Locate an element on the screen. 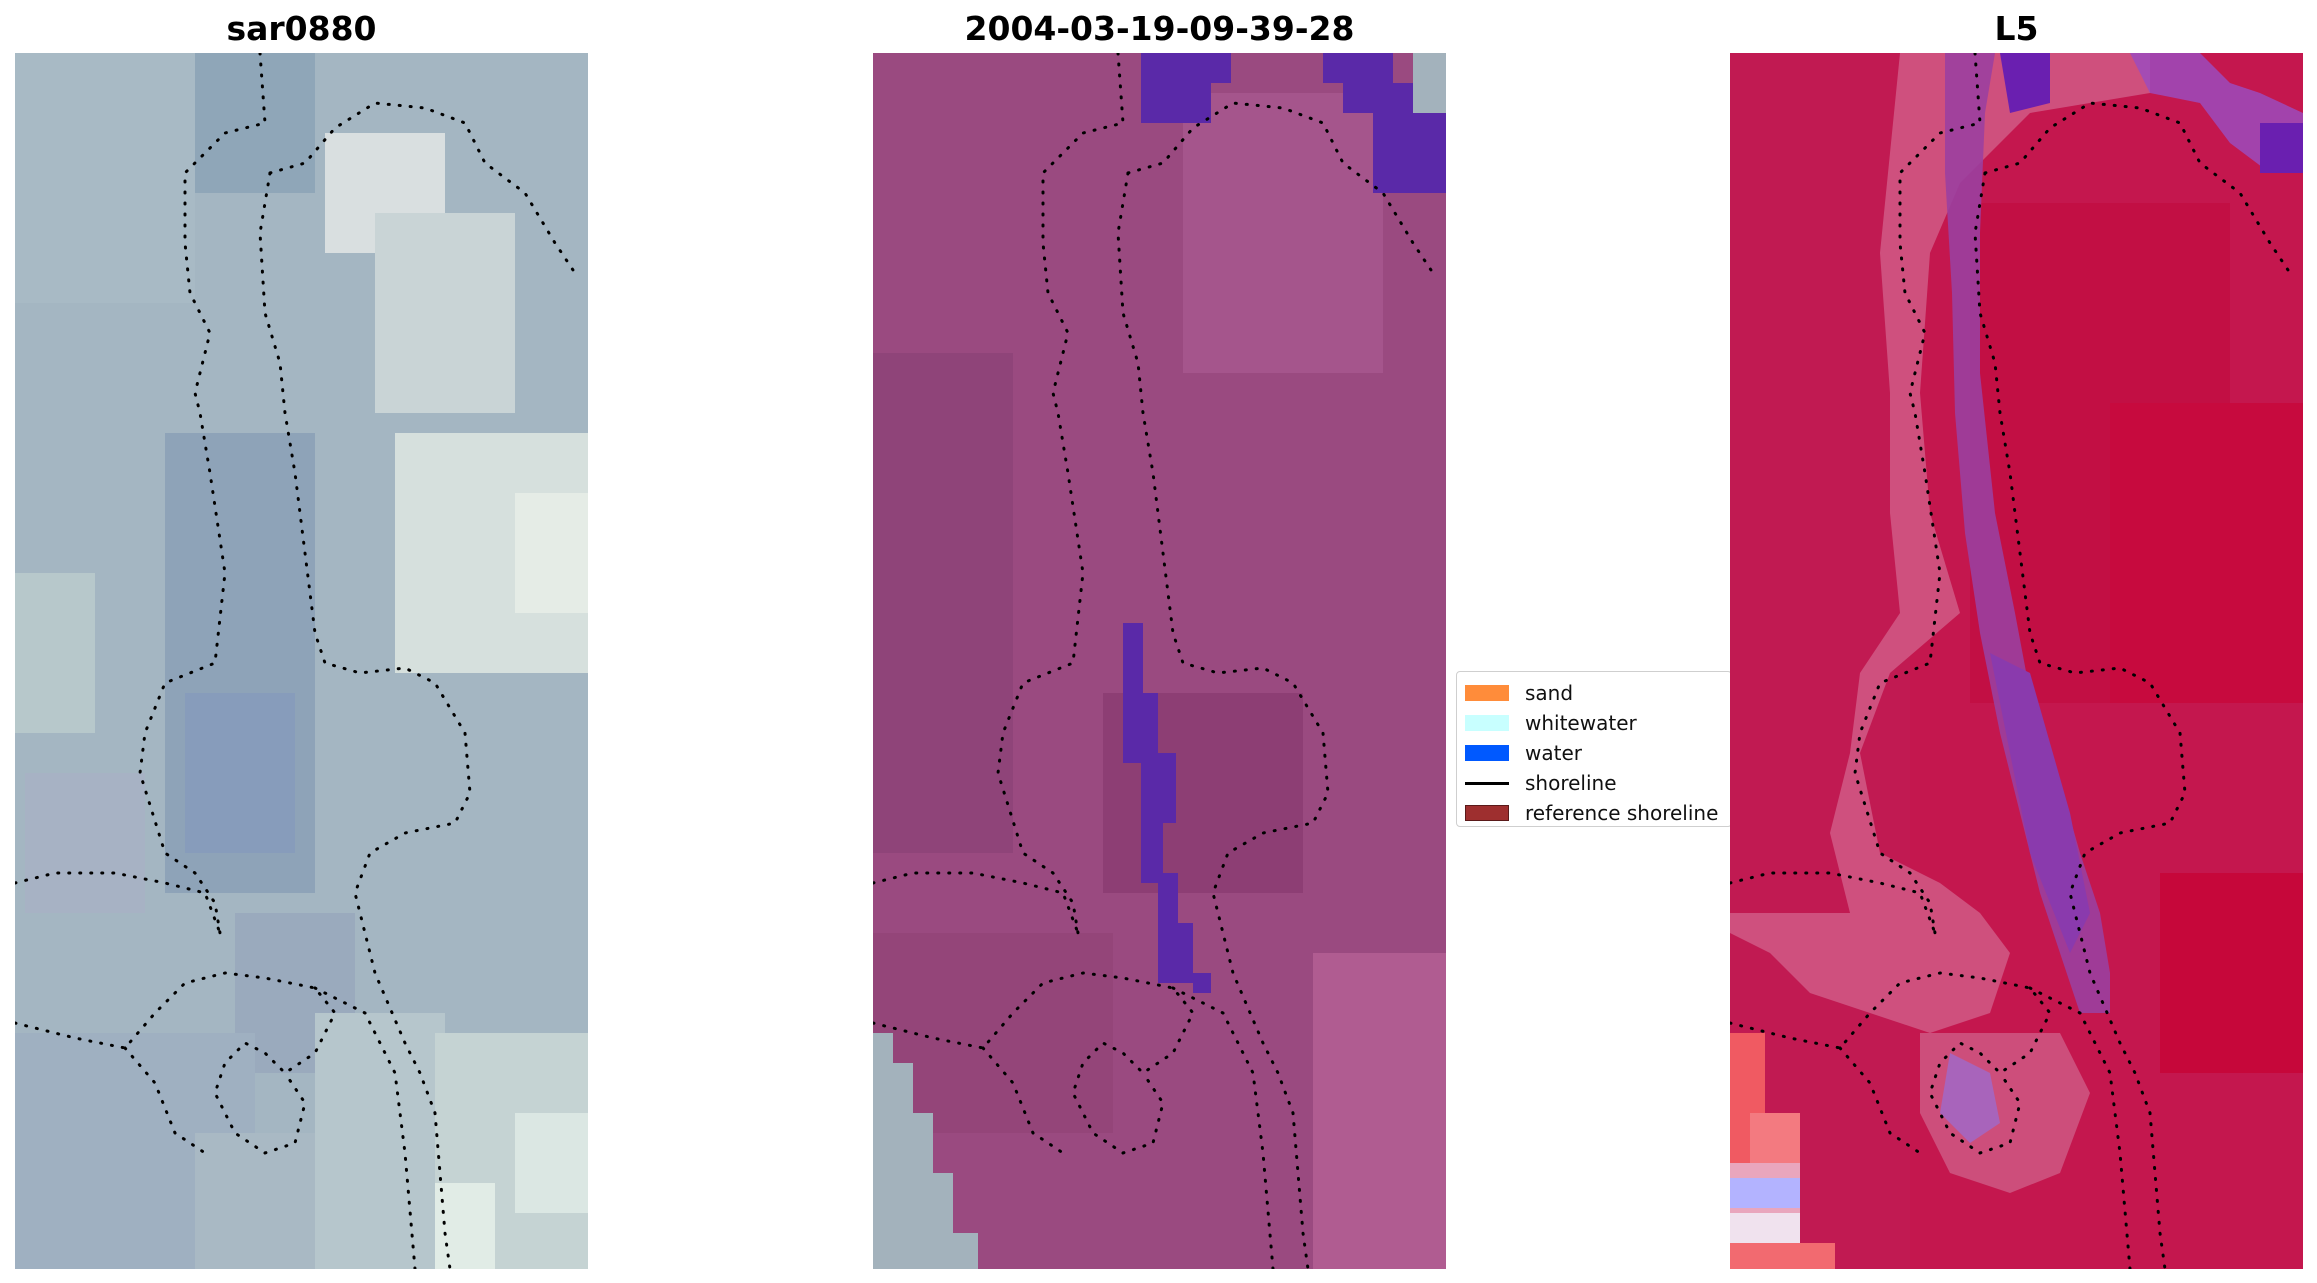 Image resolution: width=2317 pixels, height=1283 pixels. legend-label: shoreline is located at coordinates (1571, 783).